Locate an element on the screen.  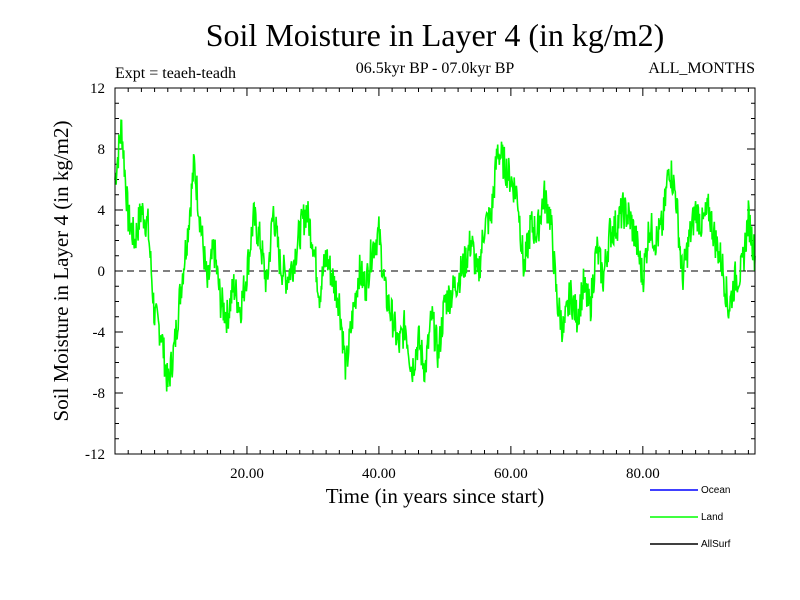
x-tick-label: 80.00 is located at coordinates (643, 474).